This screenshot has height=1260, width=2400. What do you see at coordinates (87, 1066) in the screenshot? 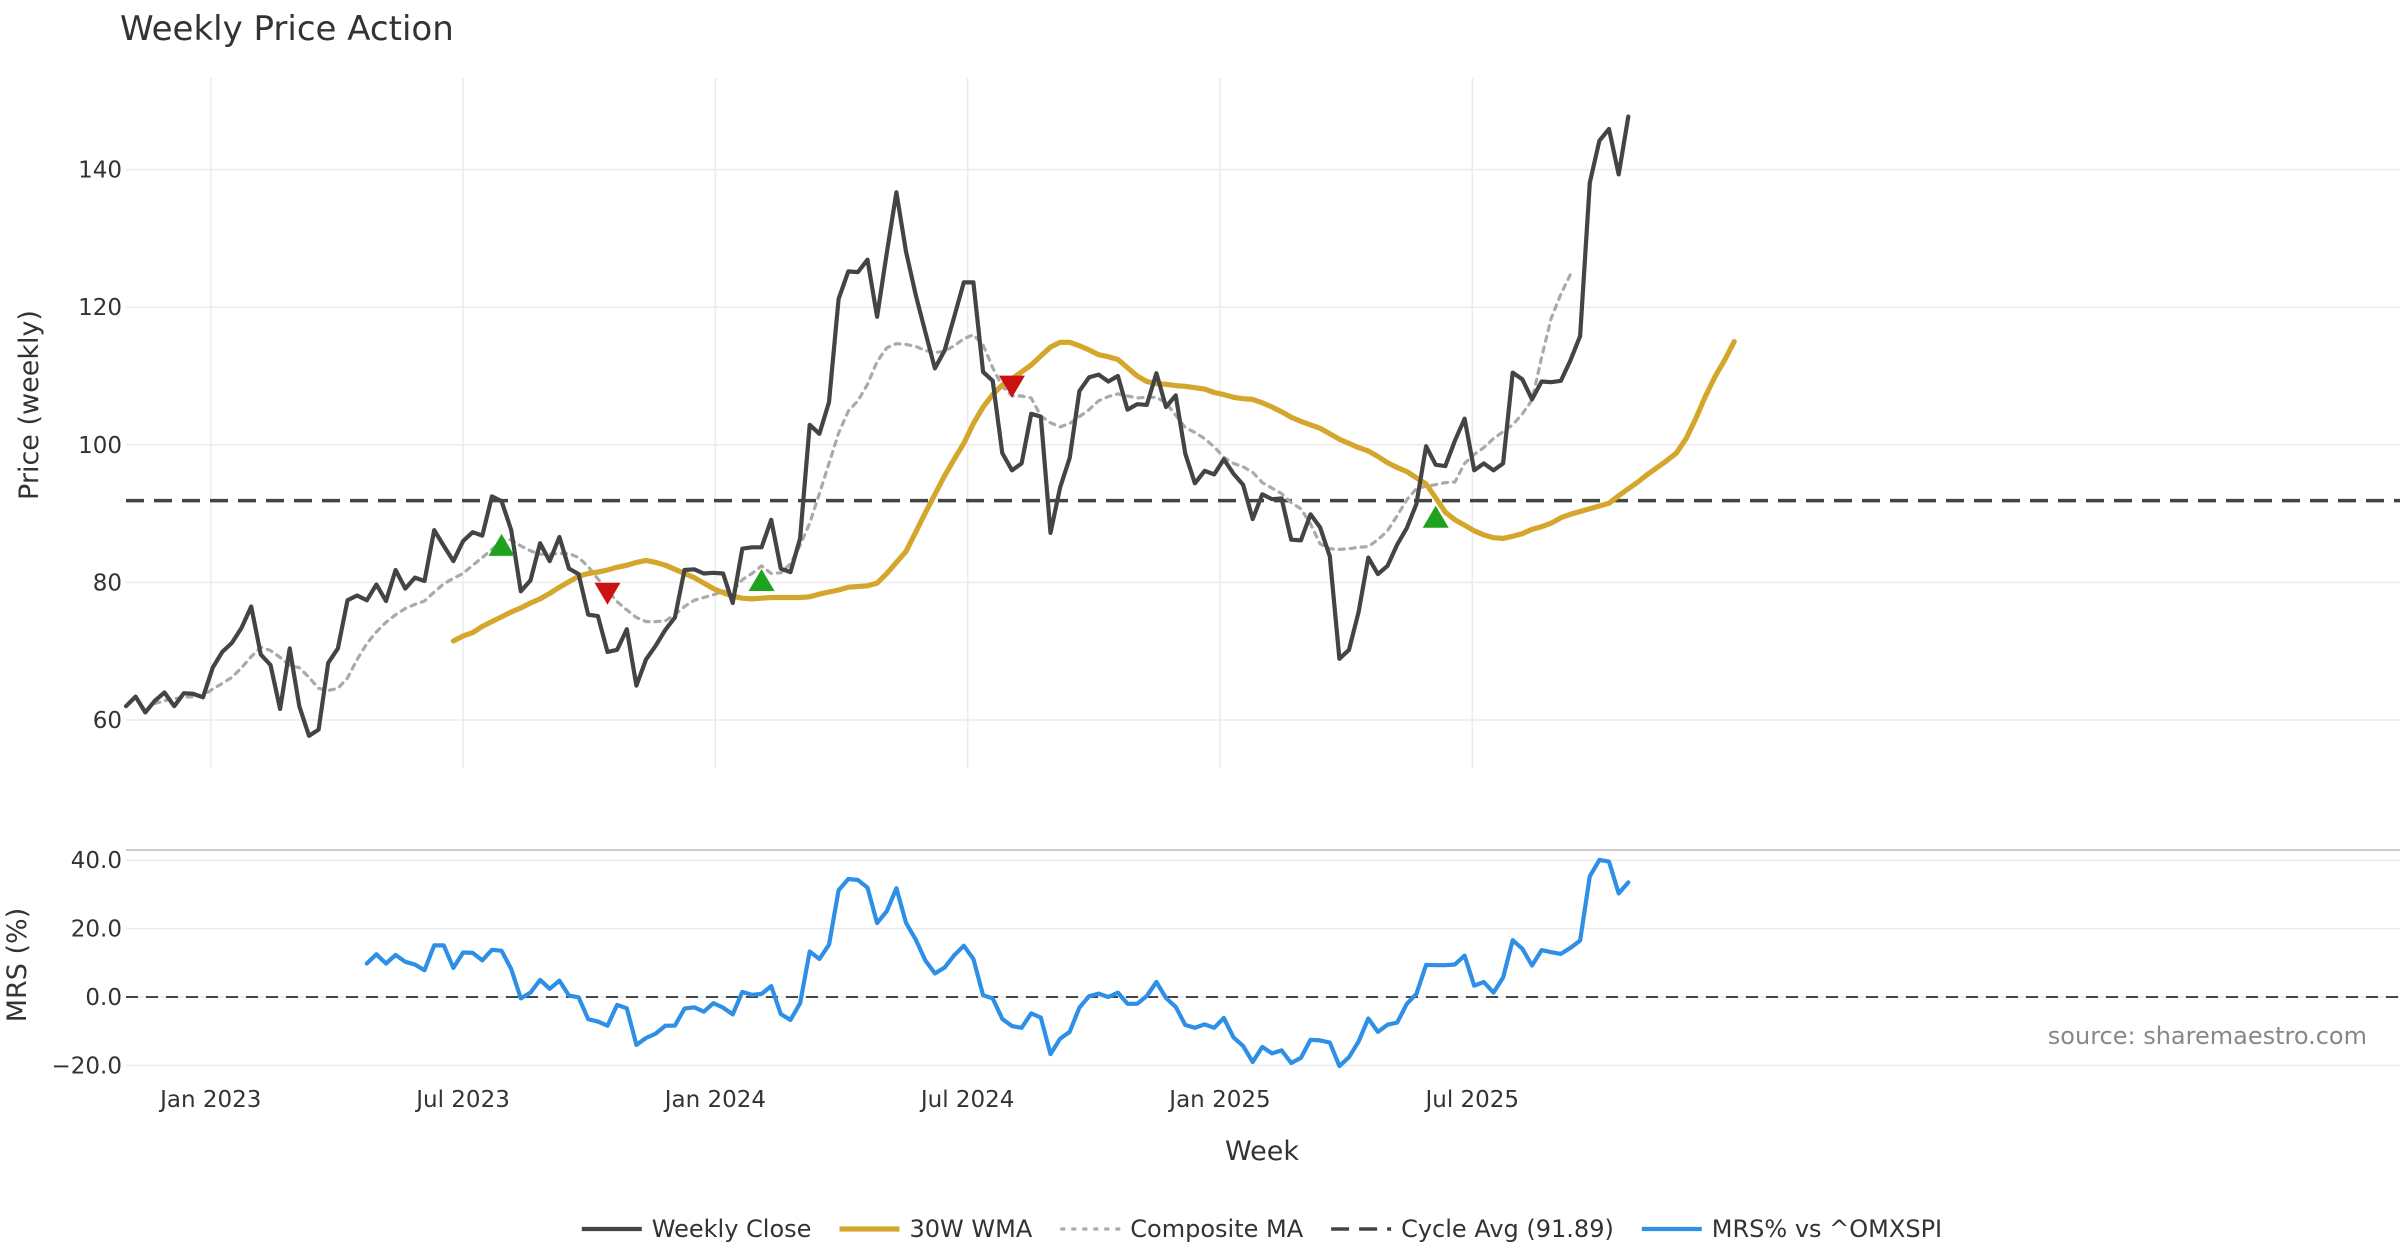
I see `mrs-y-tick-label: −20.0` at bounding box center [87, 1066].